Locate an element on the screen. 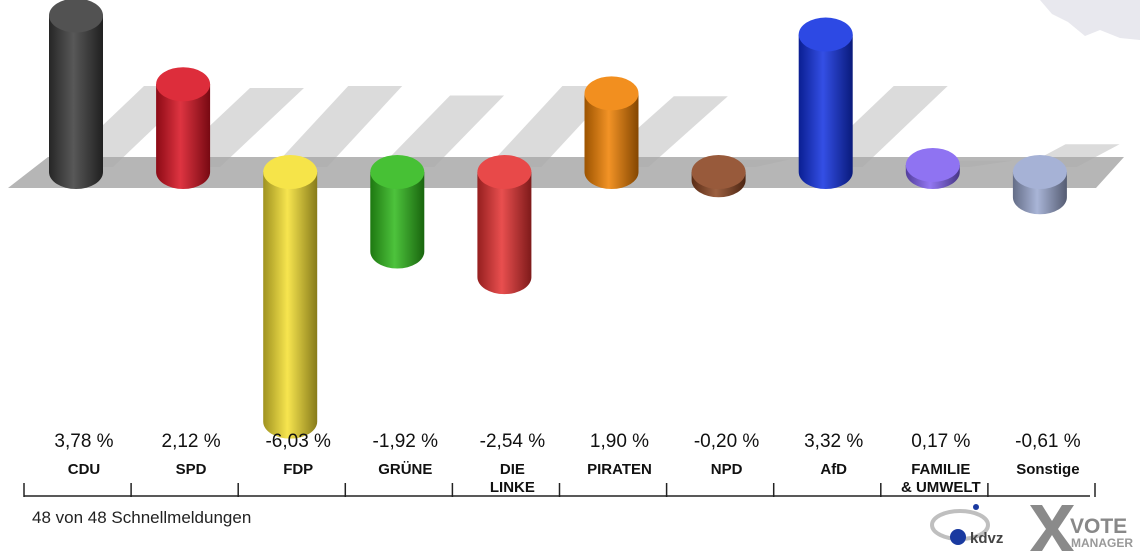 This screenshot has width=1140, height=555. logo-product-line1: VOTE is located at coordinates (1098, 526).